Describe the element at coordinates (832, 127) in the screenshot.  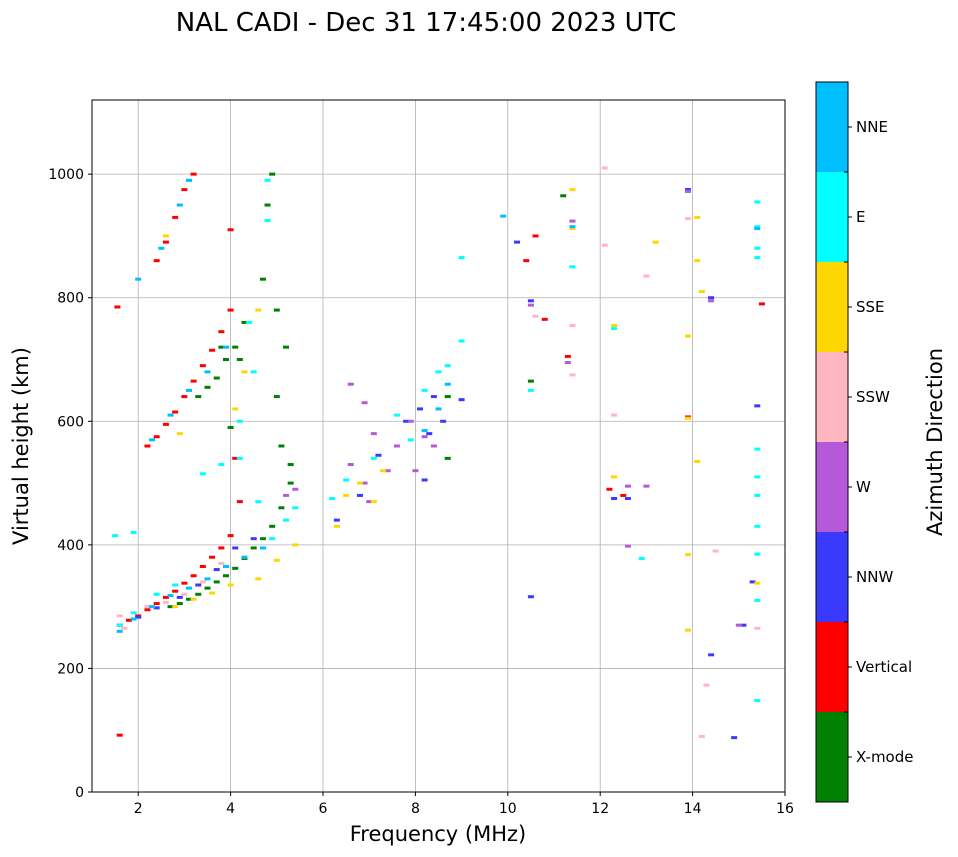
I see `colorbar-swatch-nne` at that location.